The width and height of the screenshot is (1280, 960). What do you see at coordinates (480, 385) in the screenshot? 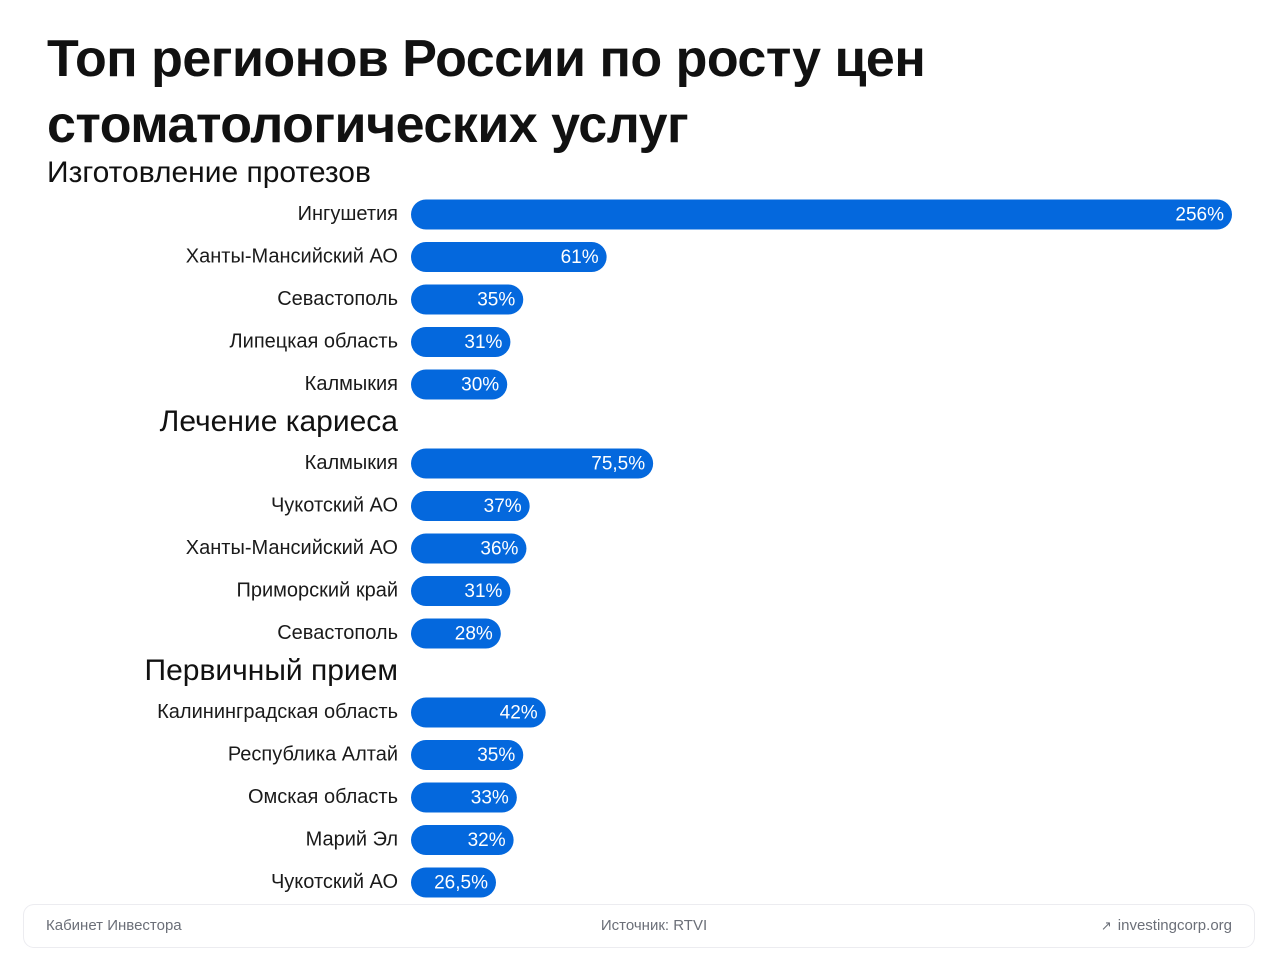
I see `value-label: 30%` at bounding box center [480, 385].